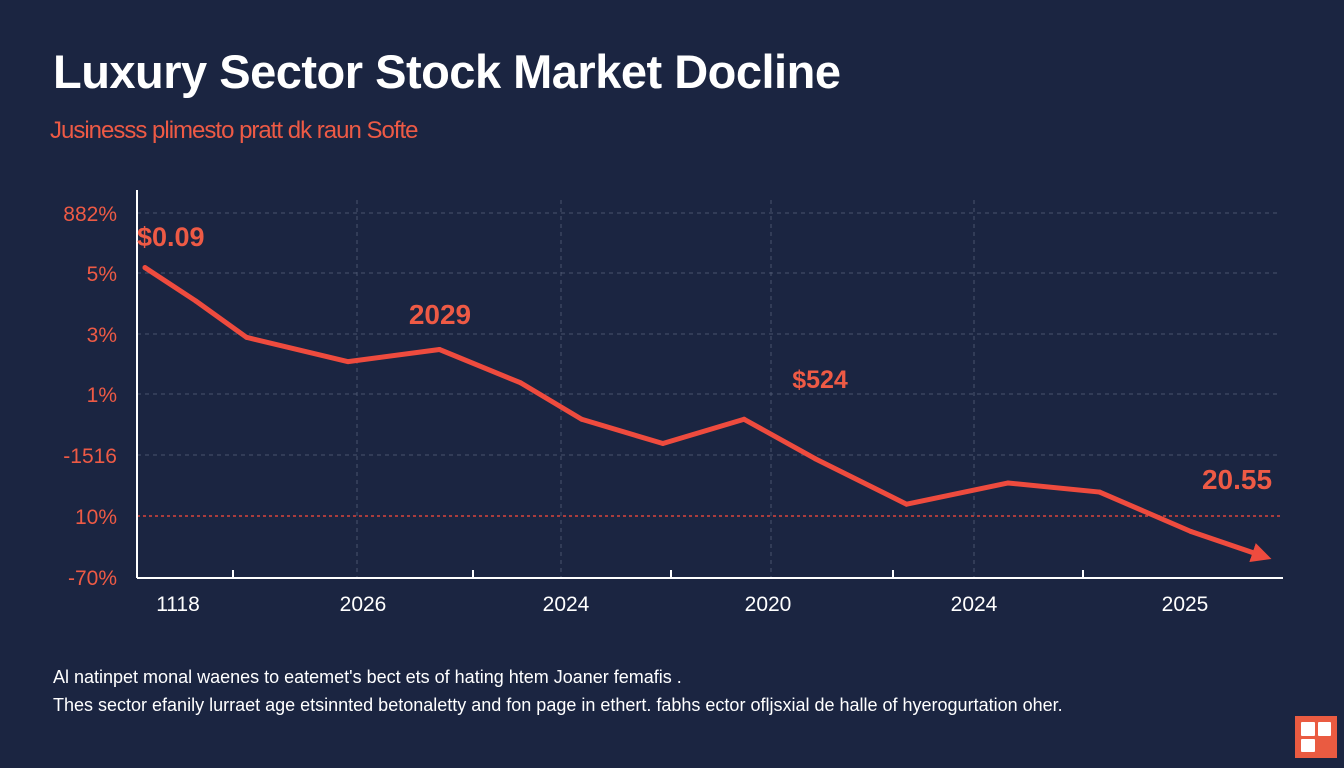 This screenshot has width=1344, height=768. What do you see at coordinates (1185, 604) in the screenshot?
I see `x-tick-label: 2025` at bounding box center [1185, 604].